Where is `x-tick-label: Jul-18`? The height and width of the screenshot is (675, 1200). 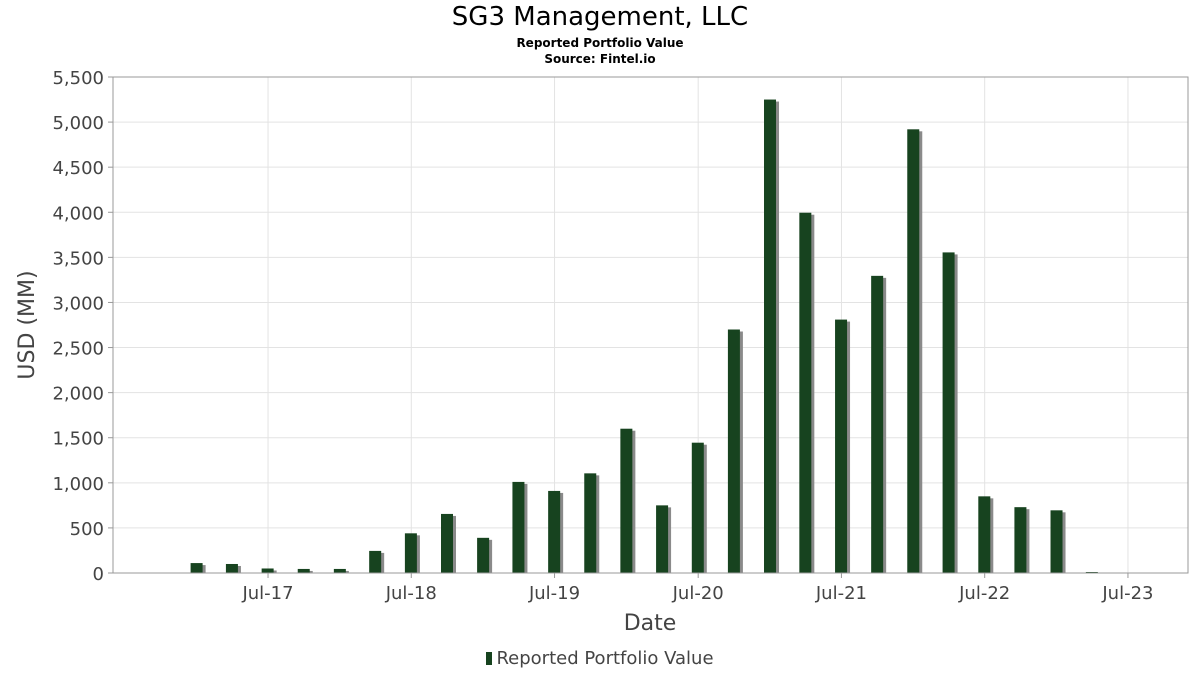
x-tick-label: Jul-18 is located at coordinates (411, 593).